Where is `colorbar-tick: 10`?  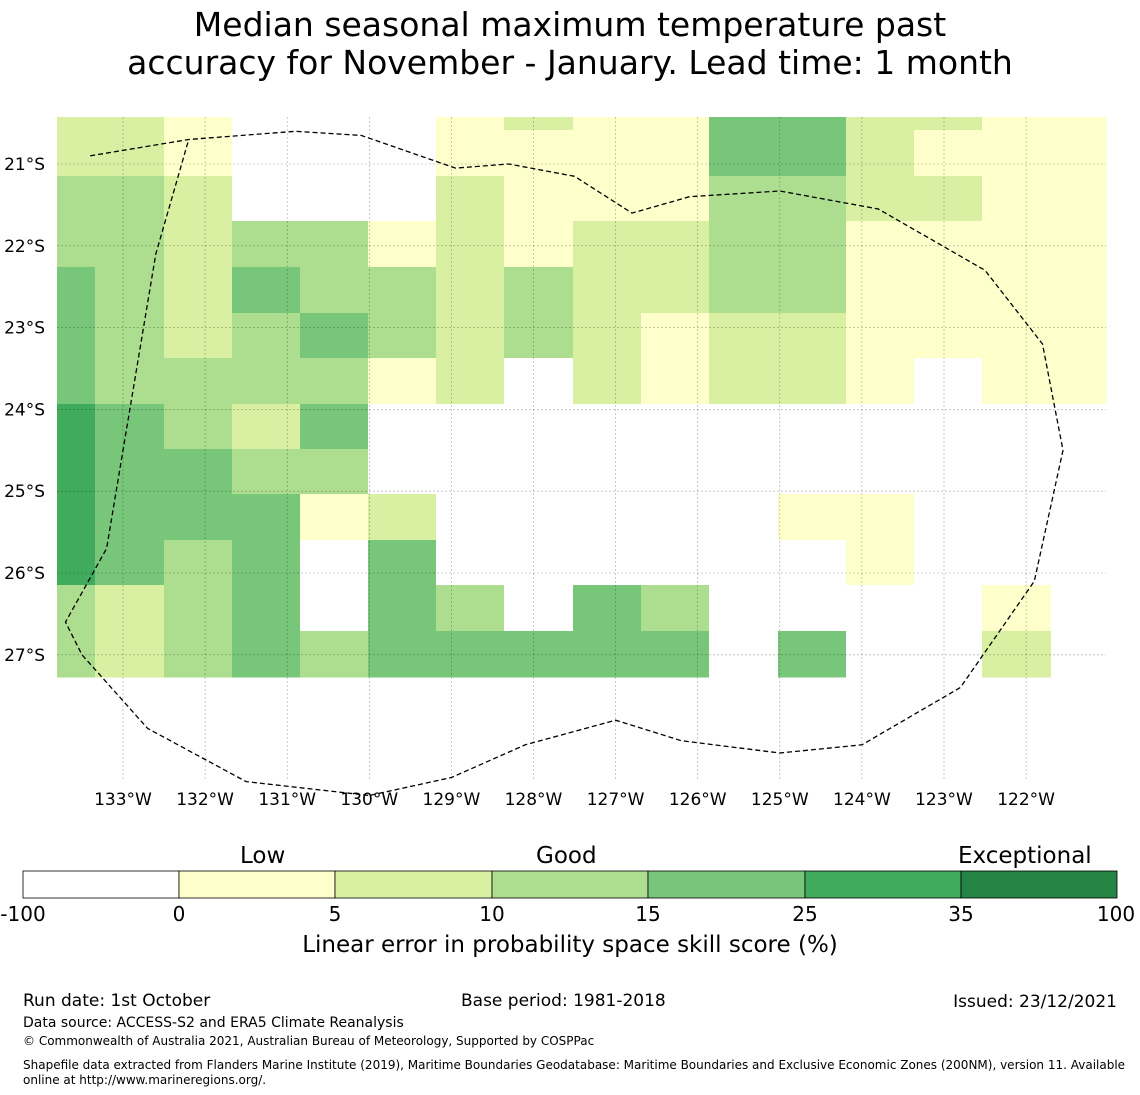
colorbar-tick: 10 is located at coordinates (492, 914).